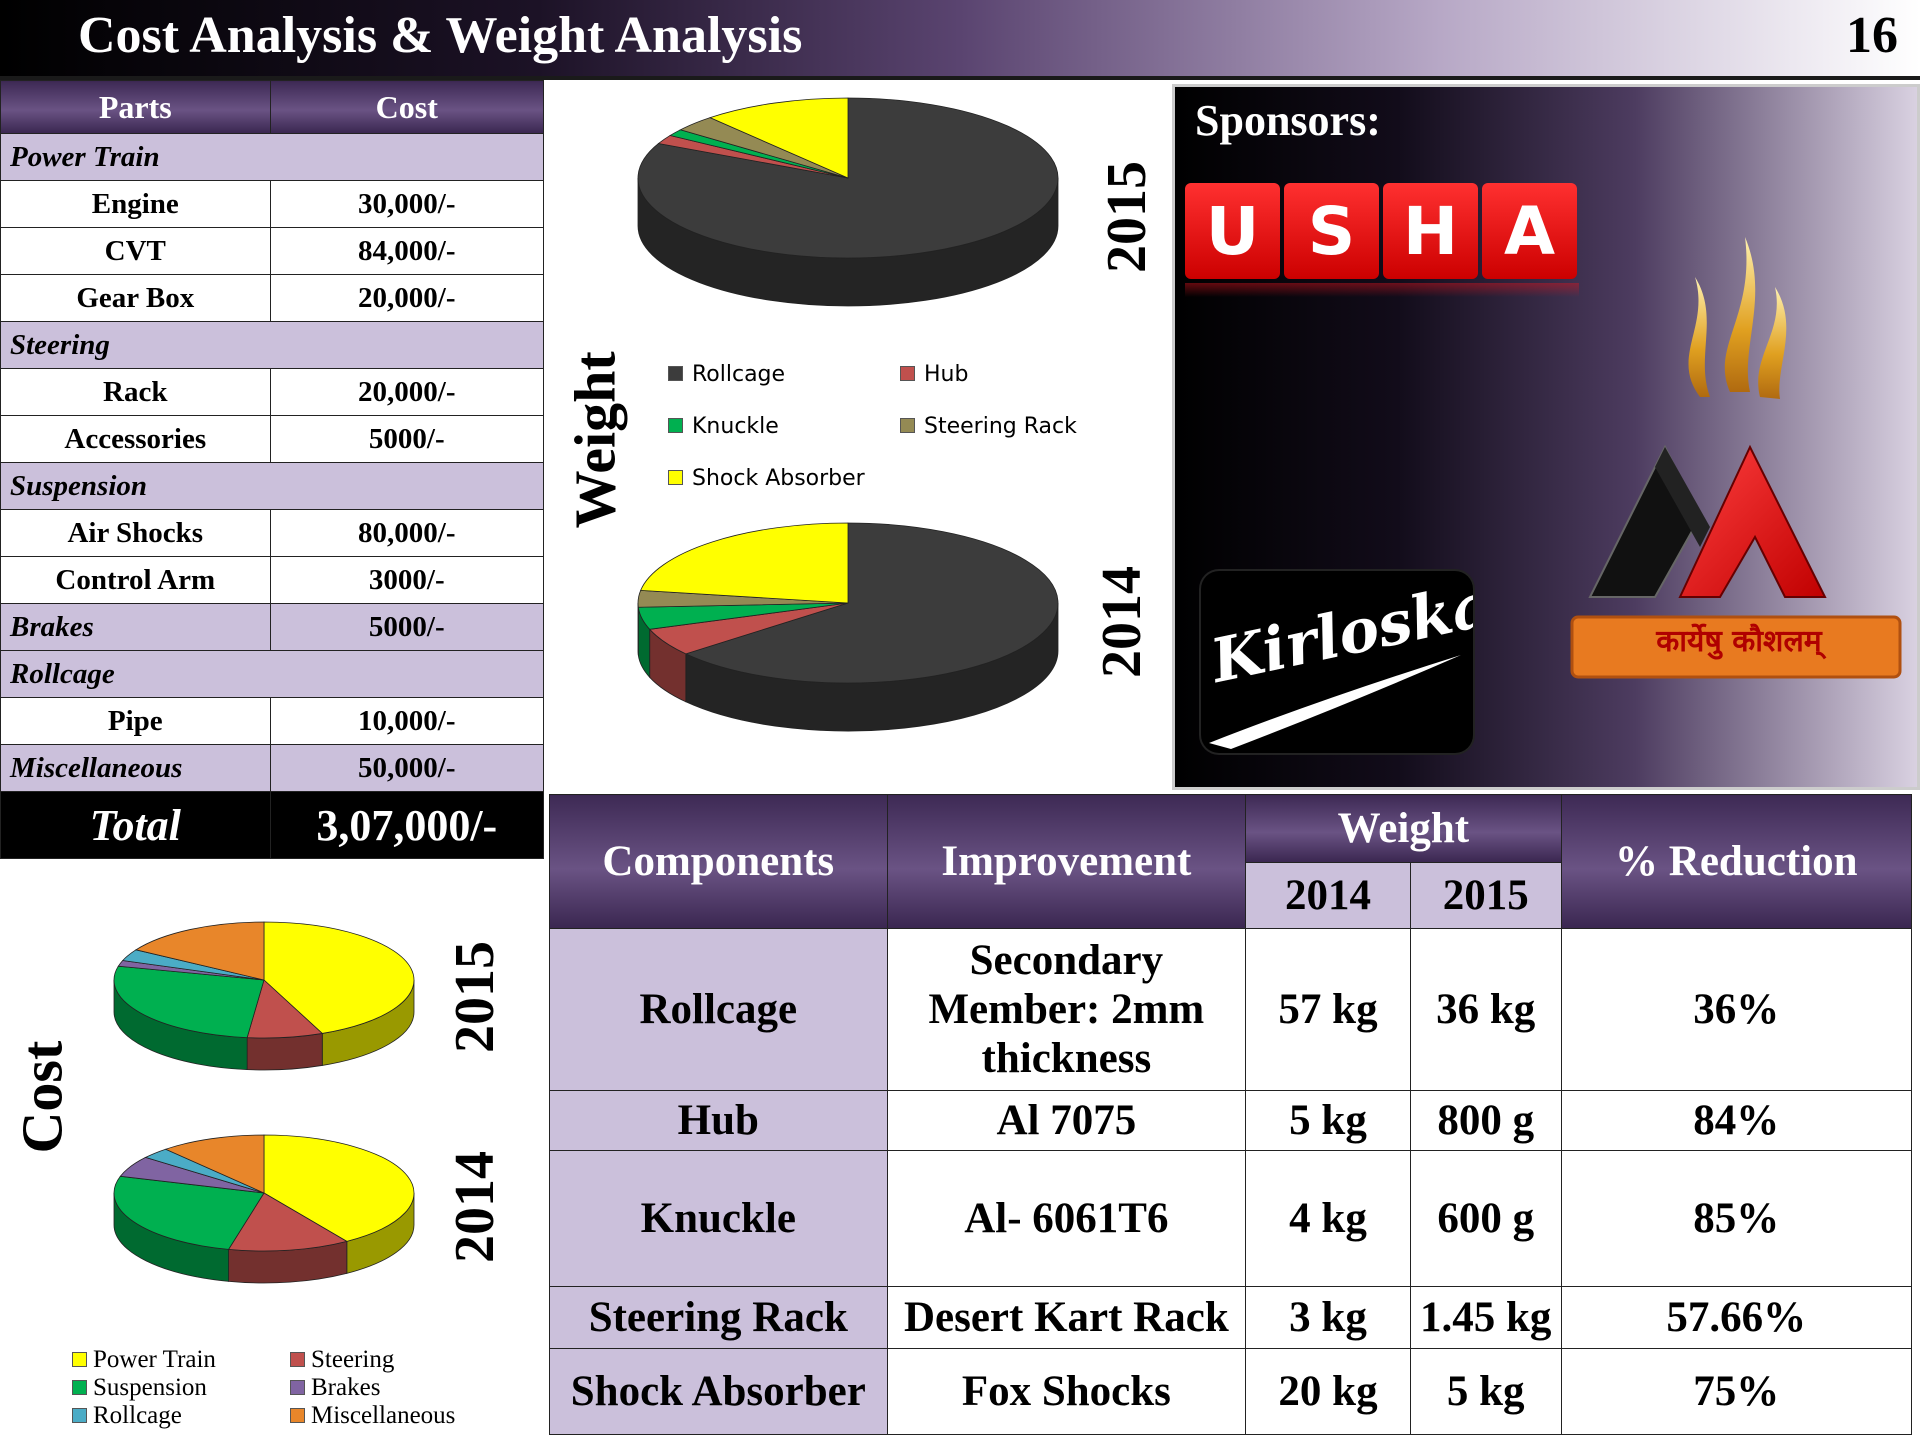 Image resolution: width=1920 pixels, height=1440 pixels. What do you see at coordinates (272, 204) in the screenshot?
I see `cost-table-row: Engine 30,000/-` at bounding box center [272, 204].